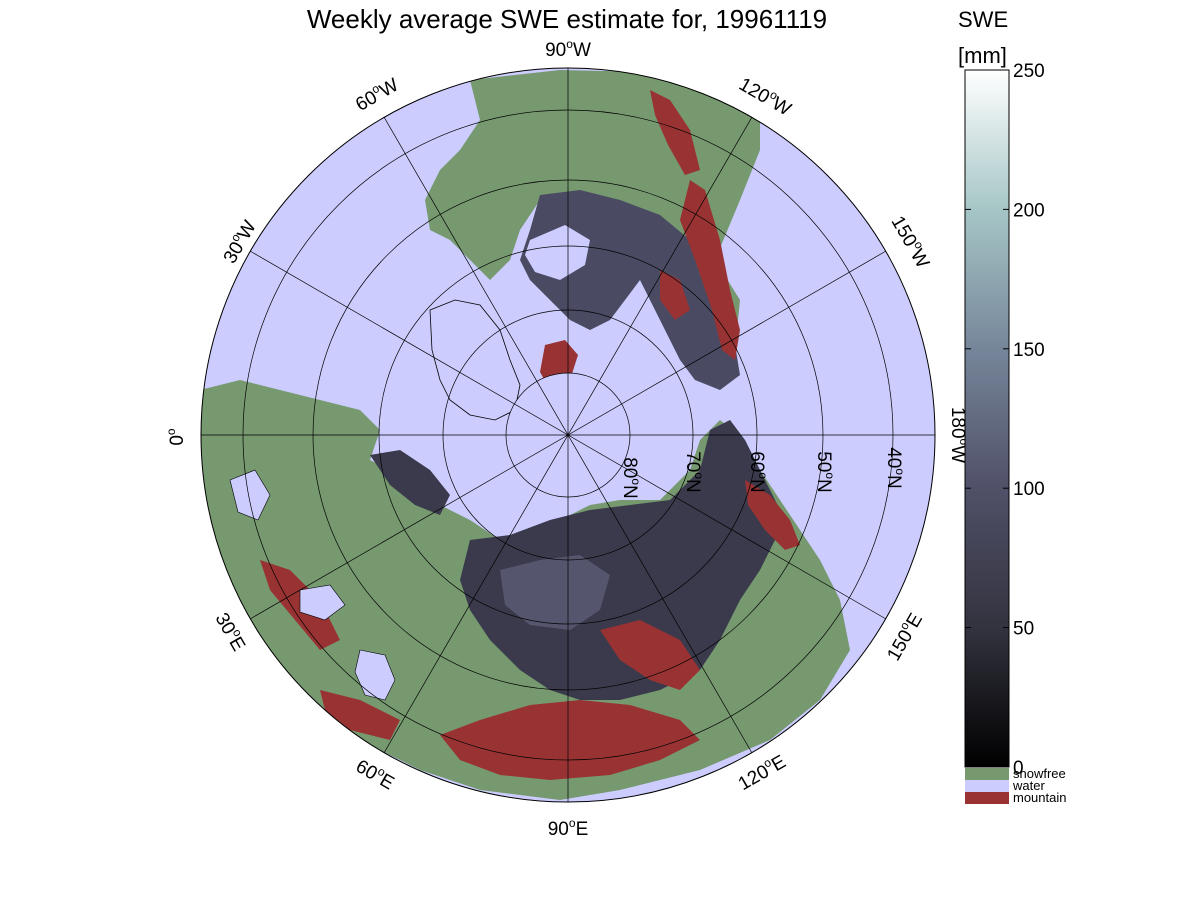 The image size is (1200, 900). I want to click on coast-range-mountain, so click(675, 132).